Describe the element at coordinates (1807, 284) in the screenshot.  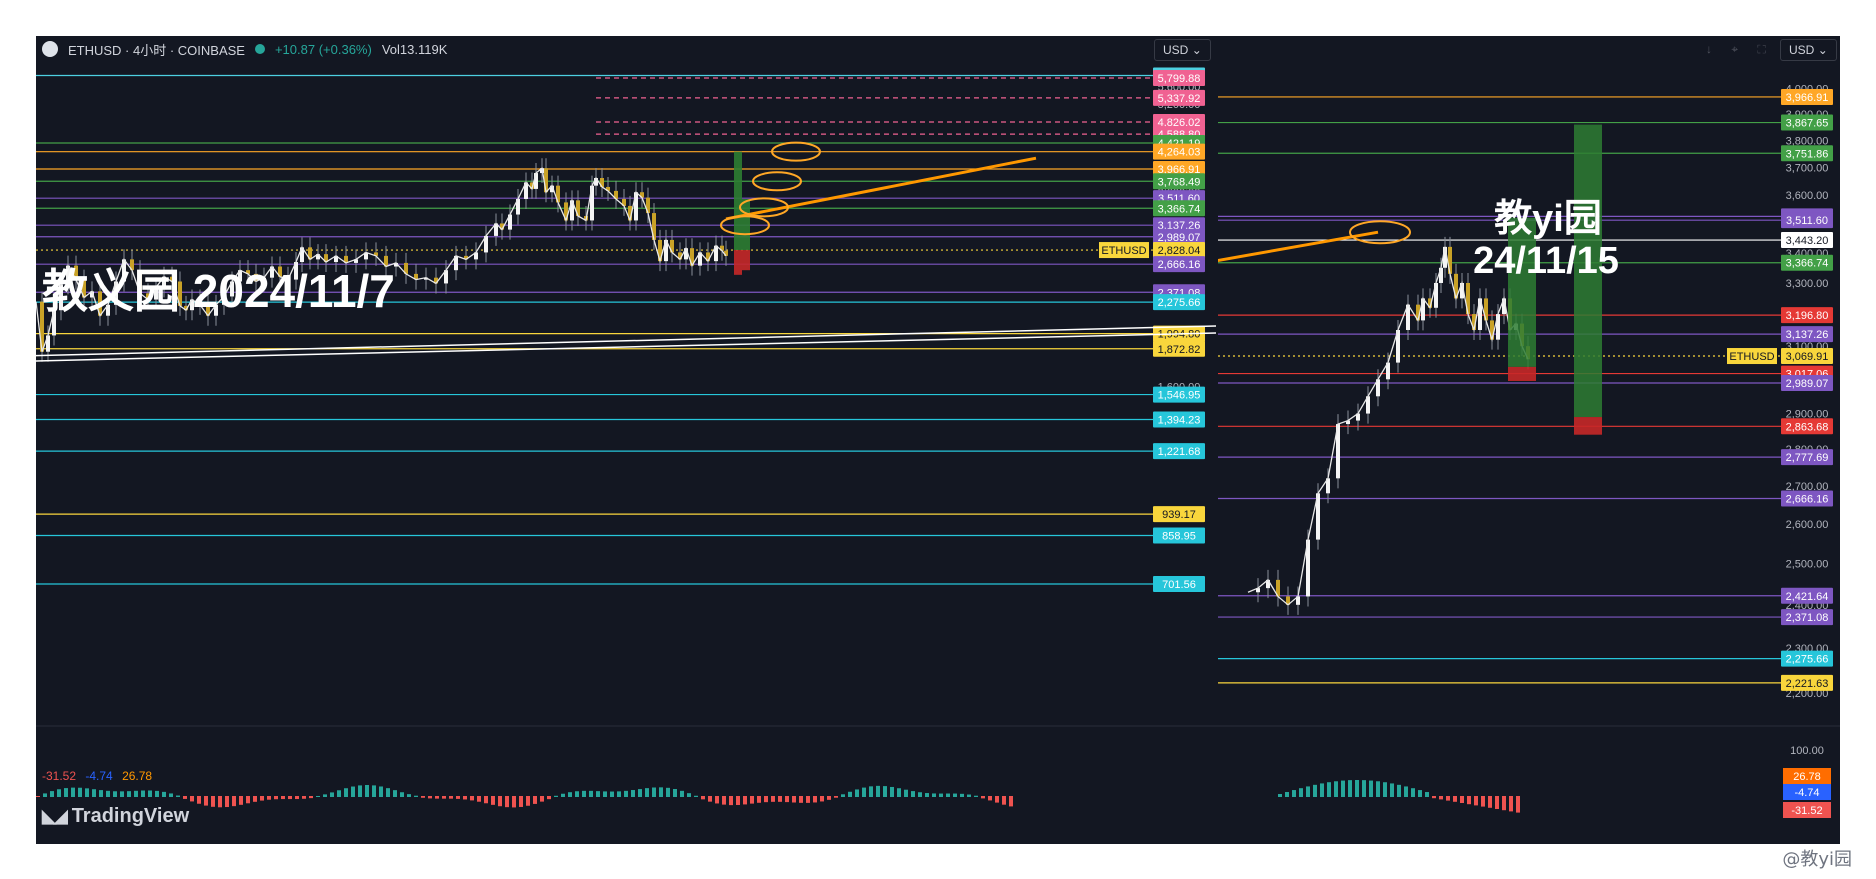
I see `y-tick-label: 3,300.00` at that location.